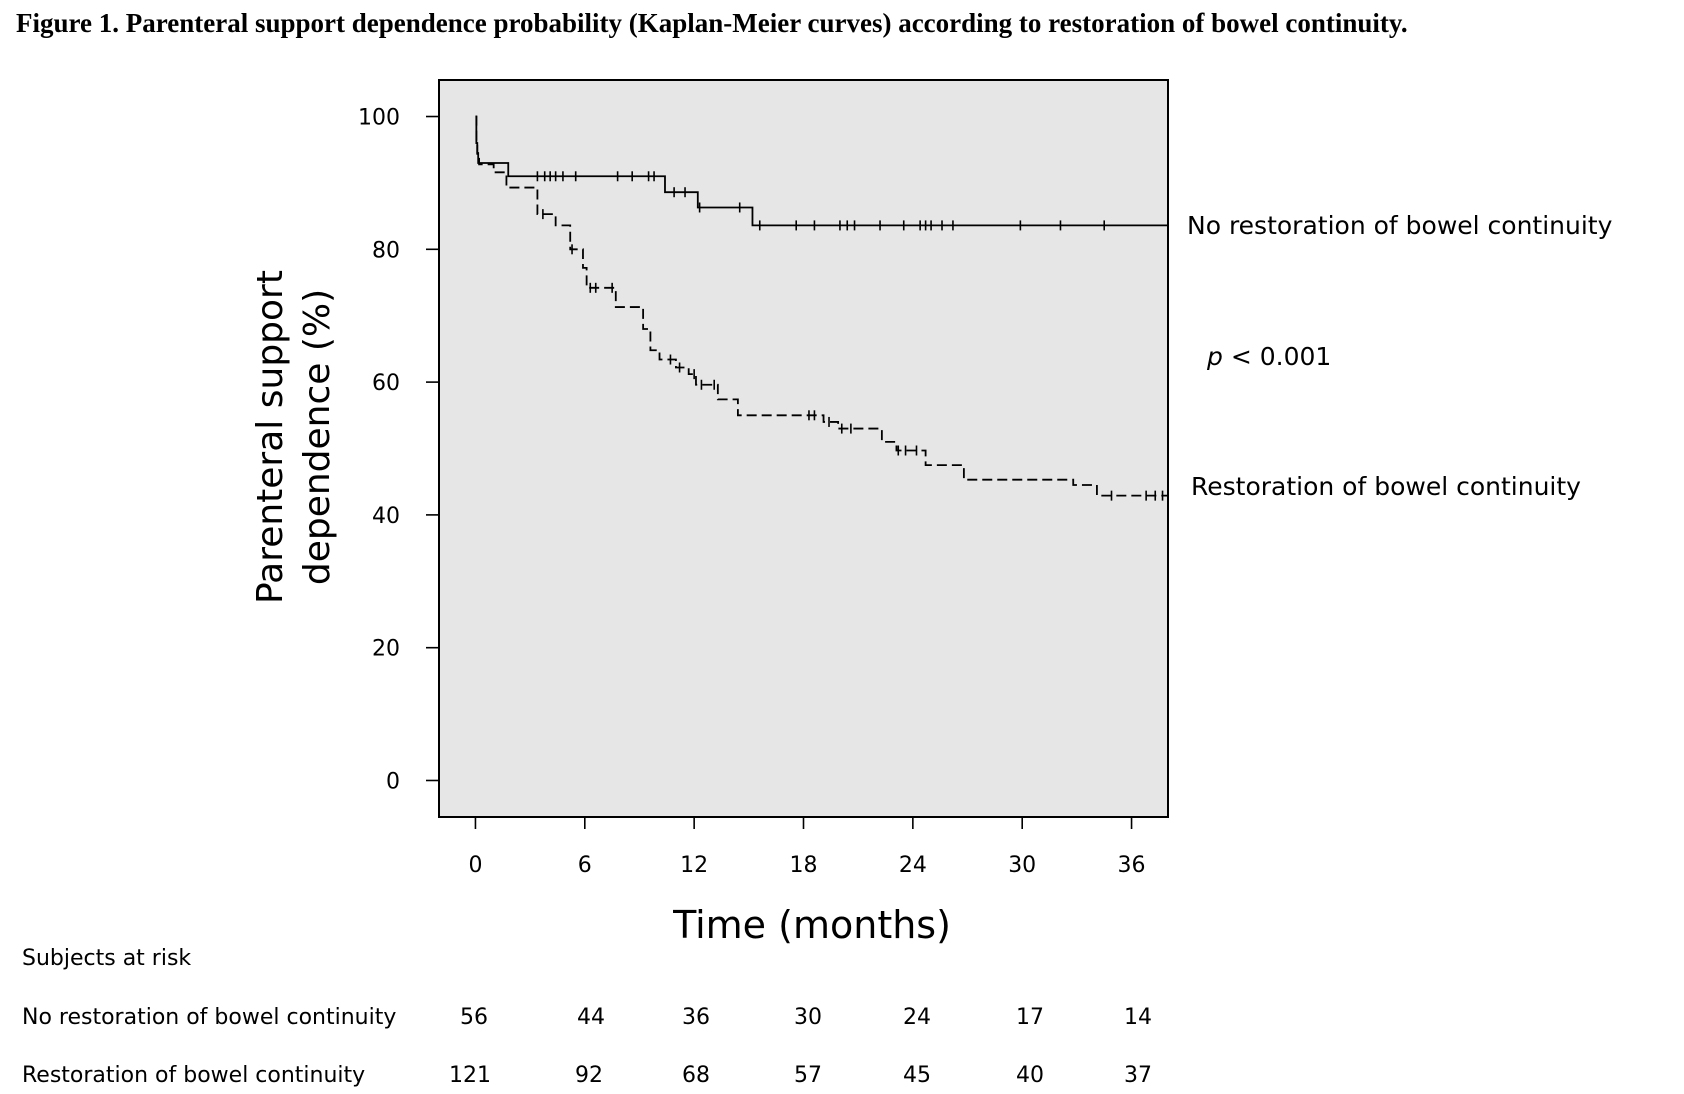 The height and width of the screenshot is (1094, 1684). I want to click on at-risk-count: 36, so click(696, 1017).